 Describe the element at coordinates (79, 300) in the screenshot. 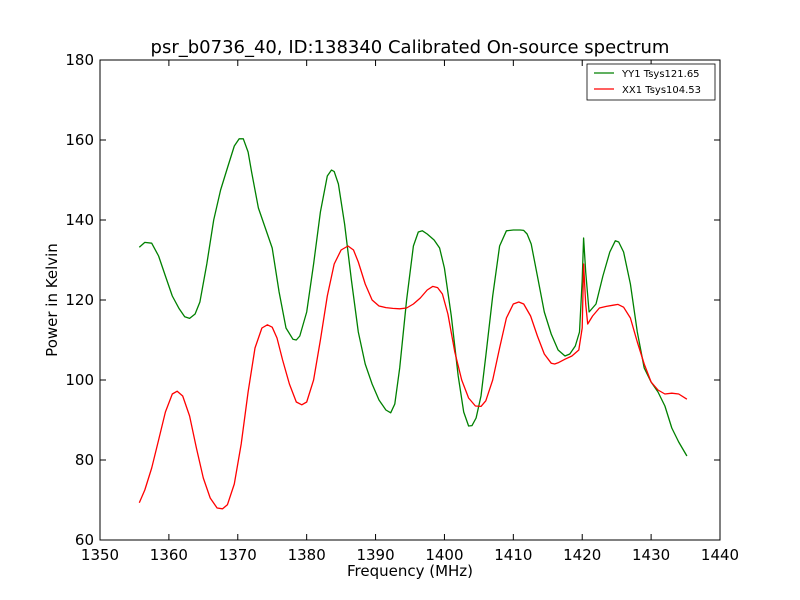

I see `y-tick-label: 120` at that location.